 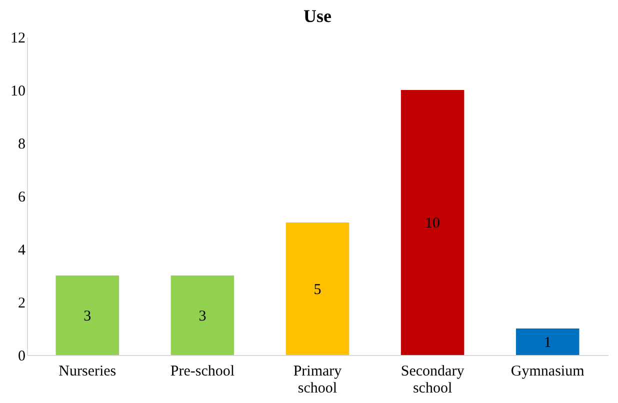 What do you see at coordinates (18, 38) in the screenshot?
I see `y-tick-label: 12` at bounding box center [18, 38].